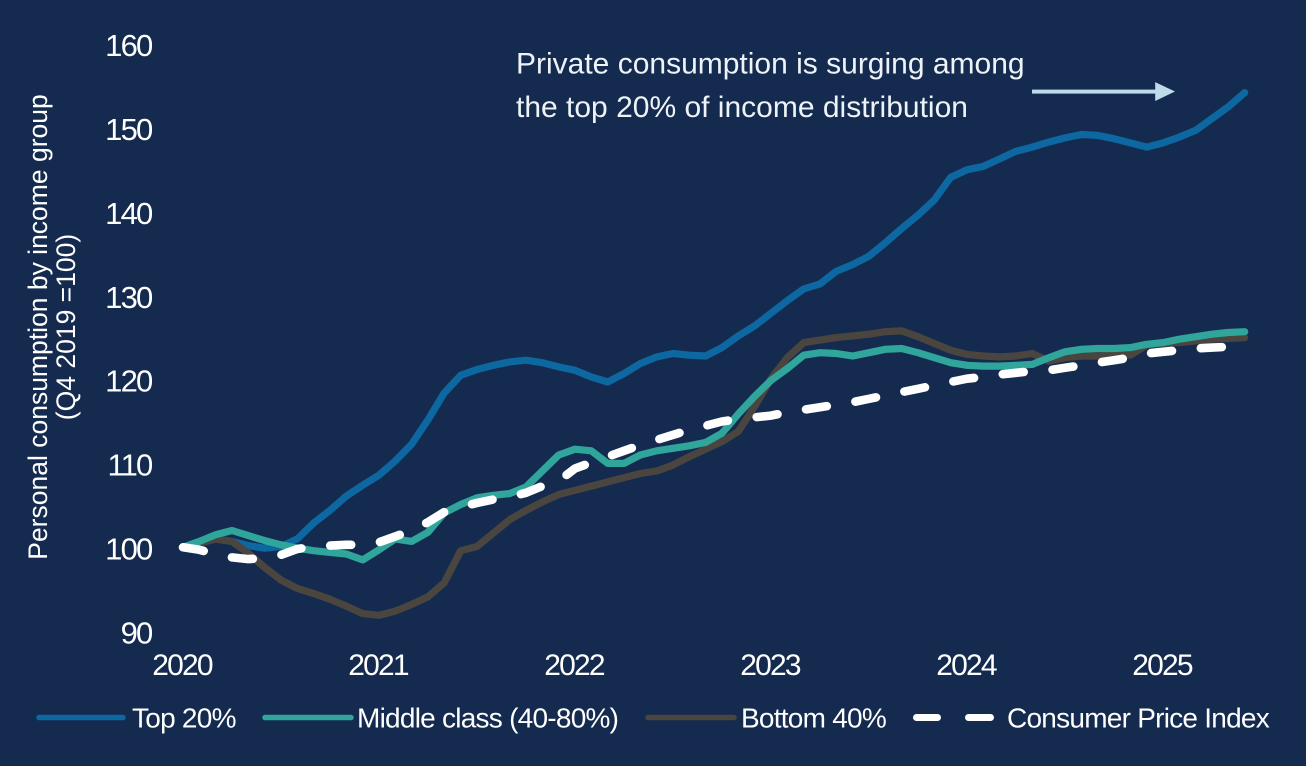  What do you see at coordinates (770, 64) in the screenshot?
I see `svg-text:Private consumption is surging: Private consumption is surging among` at bounding box center [770, 64].